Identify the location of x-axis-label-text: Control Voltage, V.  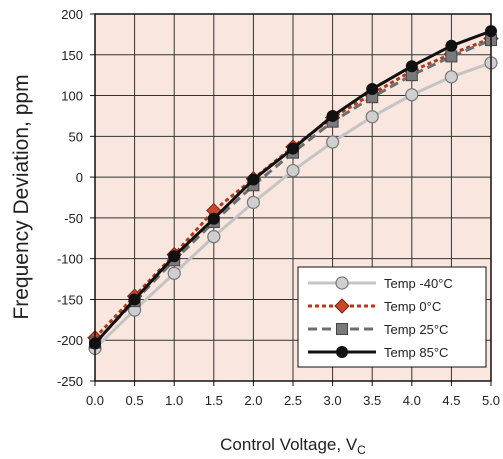
(289, 444).